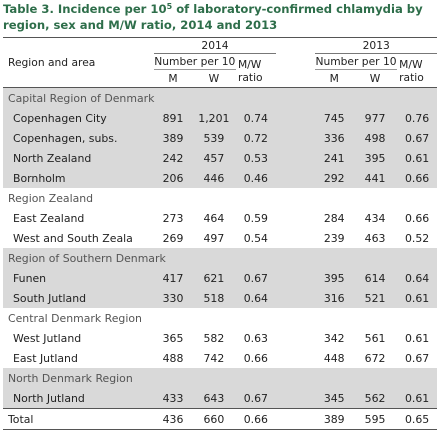  I want to click on ratio-2014-cell: 0.72, so click(255, 138).